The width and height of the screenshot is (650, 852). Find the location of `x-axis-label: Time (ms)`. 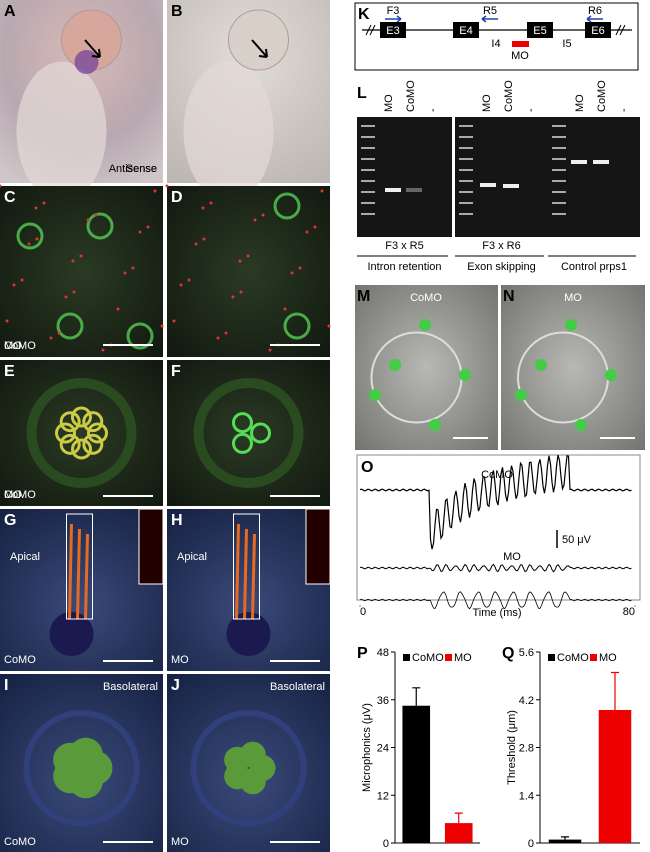

x-axis-label: Time (ms) is located at coordinates (496, 613).